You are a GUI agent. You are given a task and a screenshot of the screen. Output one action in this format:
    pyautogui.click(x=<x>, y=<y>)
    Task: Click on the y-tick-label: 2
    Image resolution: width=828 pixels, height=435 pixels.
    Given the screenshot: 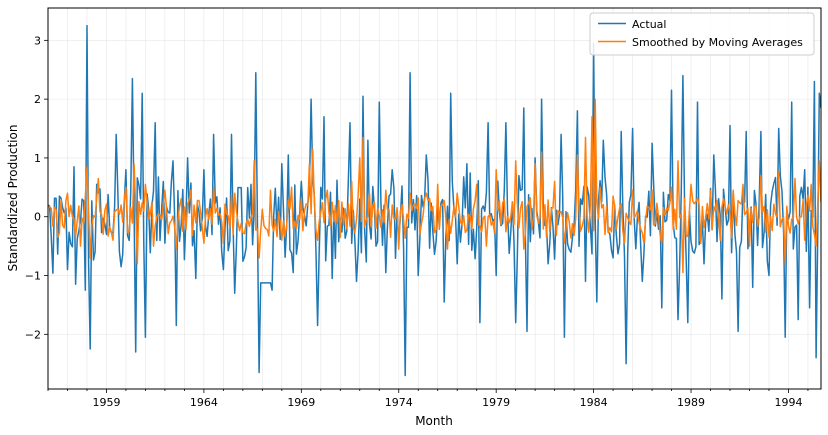 What is the action you would take?
    pyautogui.click(x=37, y=99)
    